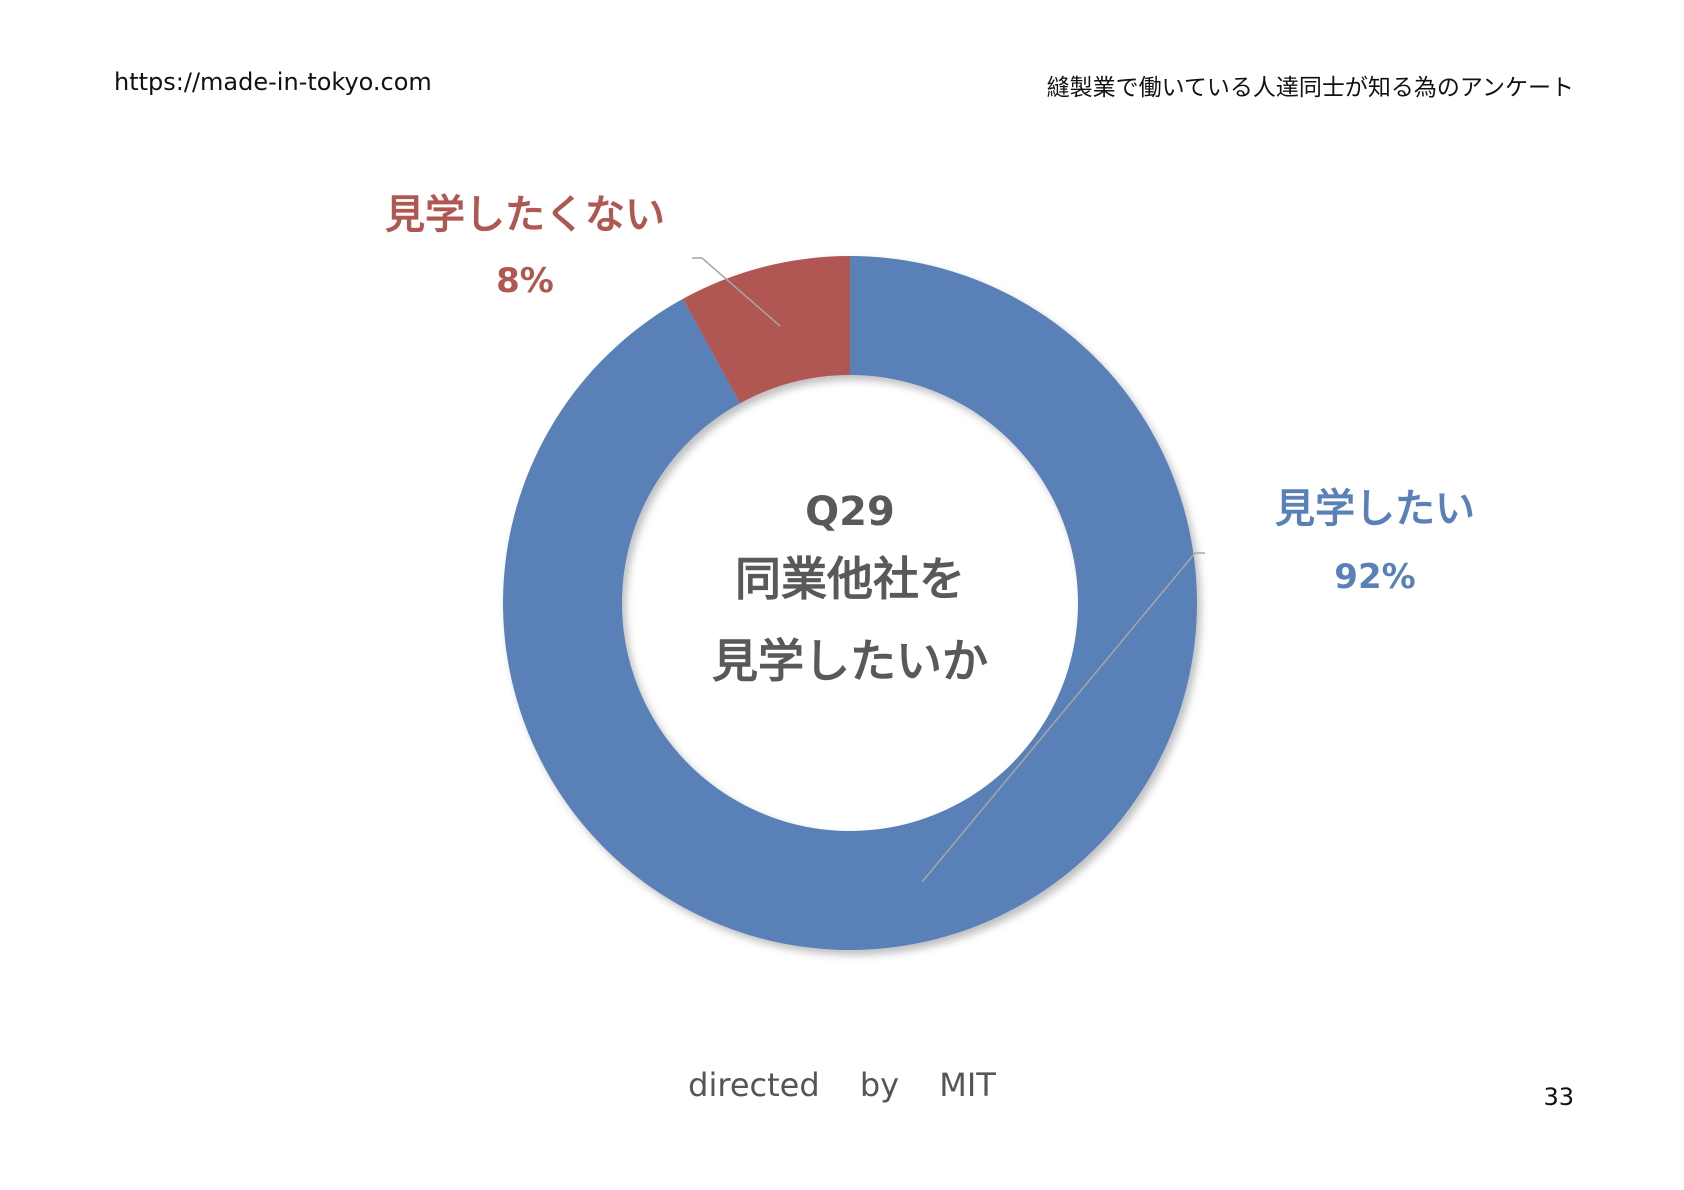  What do you see at coordinates (850, 512) in the screenshot?
I see `center-text-line-0: Q29` at bounding box center [850, 512].